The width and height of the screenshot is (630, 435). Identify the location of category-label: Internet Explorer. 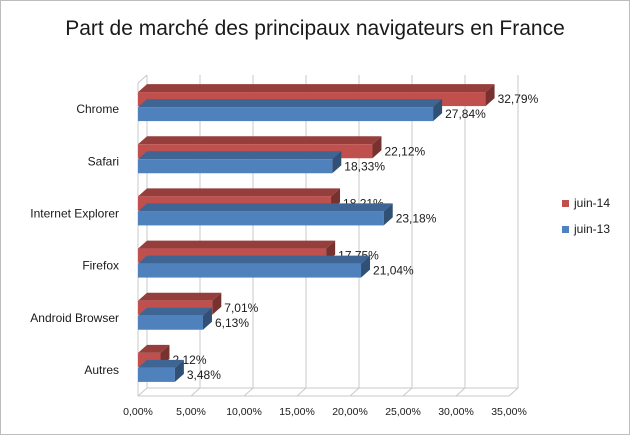
(74, 213).